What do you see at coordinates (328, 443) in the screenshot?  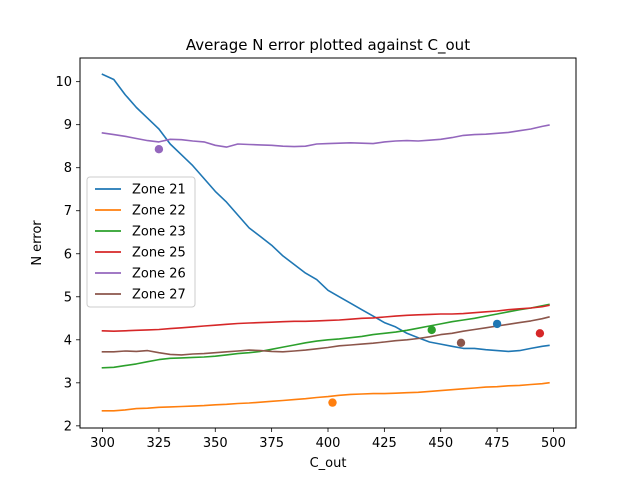 I see `x-tick-label: 400` at bounding box center [328, 443].